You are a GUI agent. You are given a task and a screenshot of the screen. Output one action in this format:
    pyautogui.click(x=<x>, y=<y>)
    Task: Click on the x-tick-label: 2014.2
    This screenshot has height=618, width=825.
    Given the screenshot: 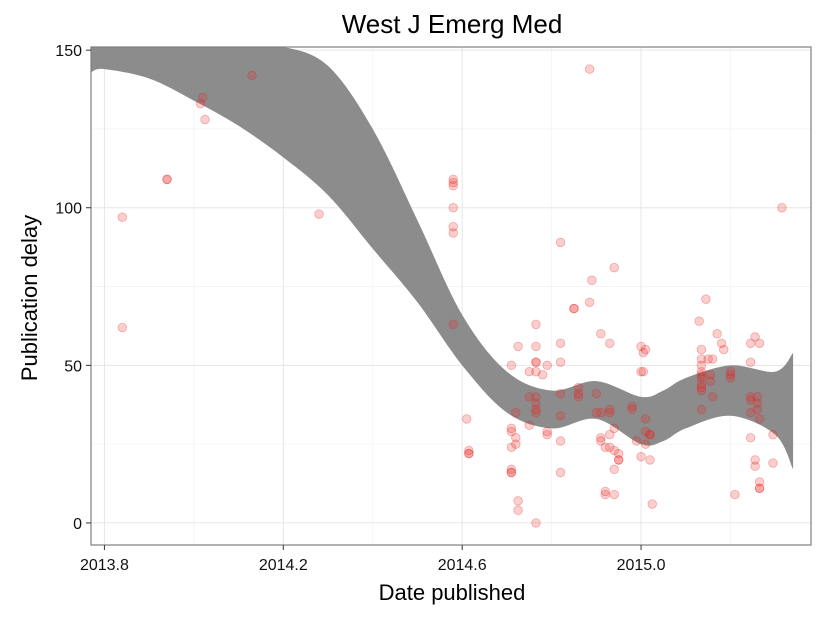 What is the action you would take?
    pyautogui.click(x=283, y=565)
    